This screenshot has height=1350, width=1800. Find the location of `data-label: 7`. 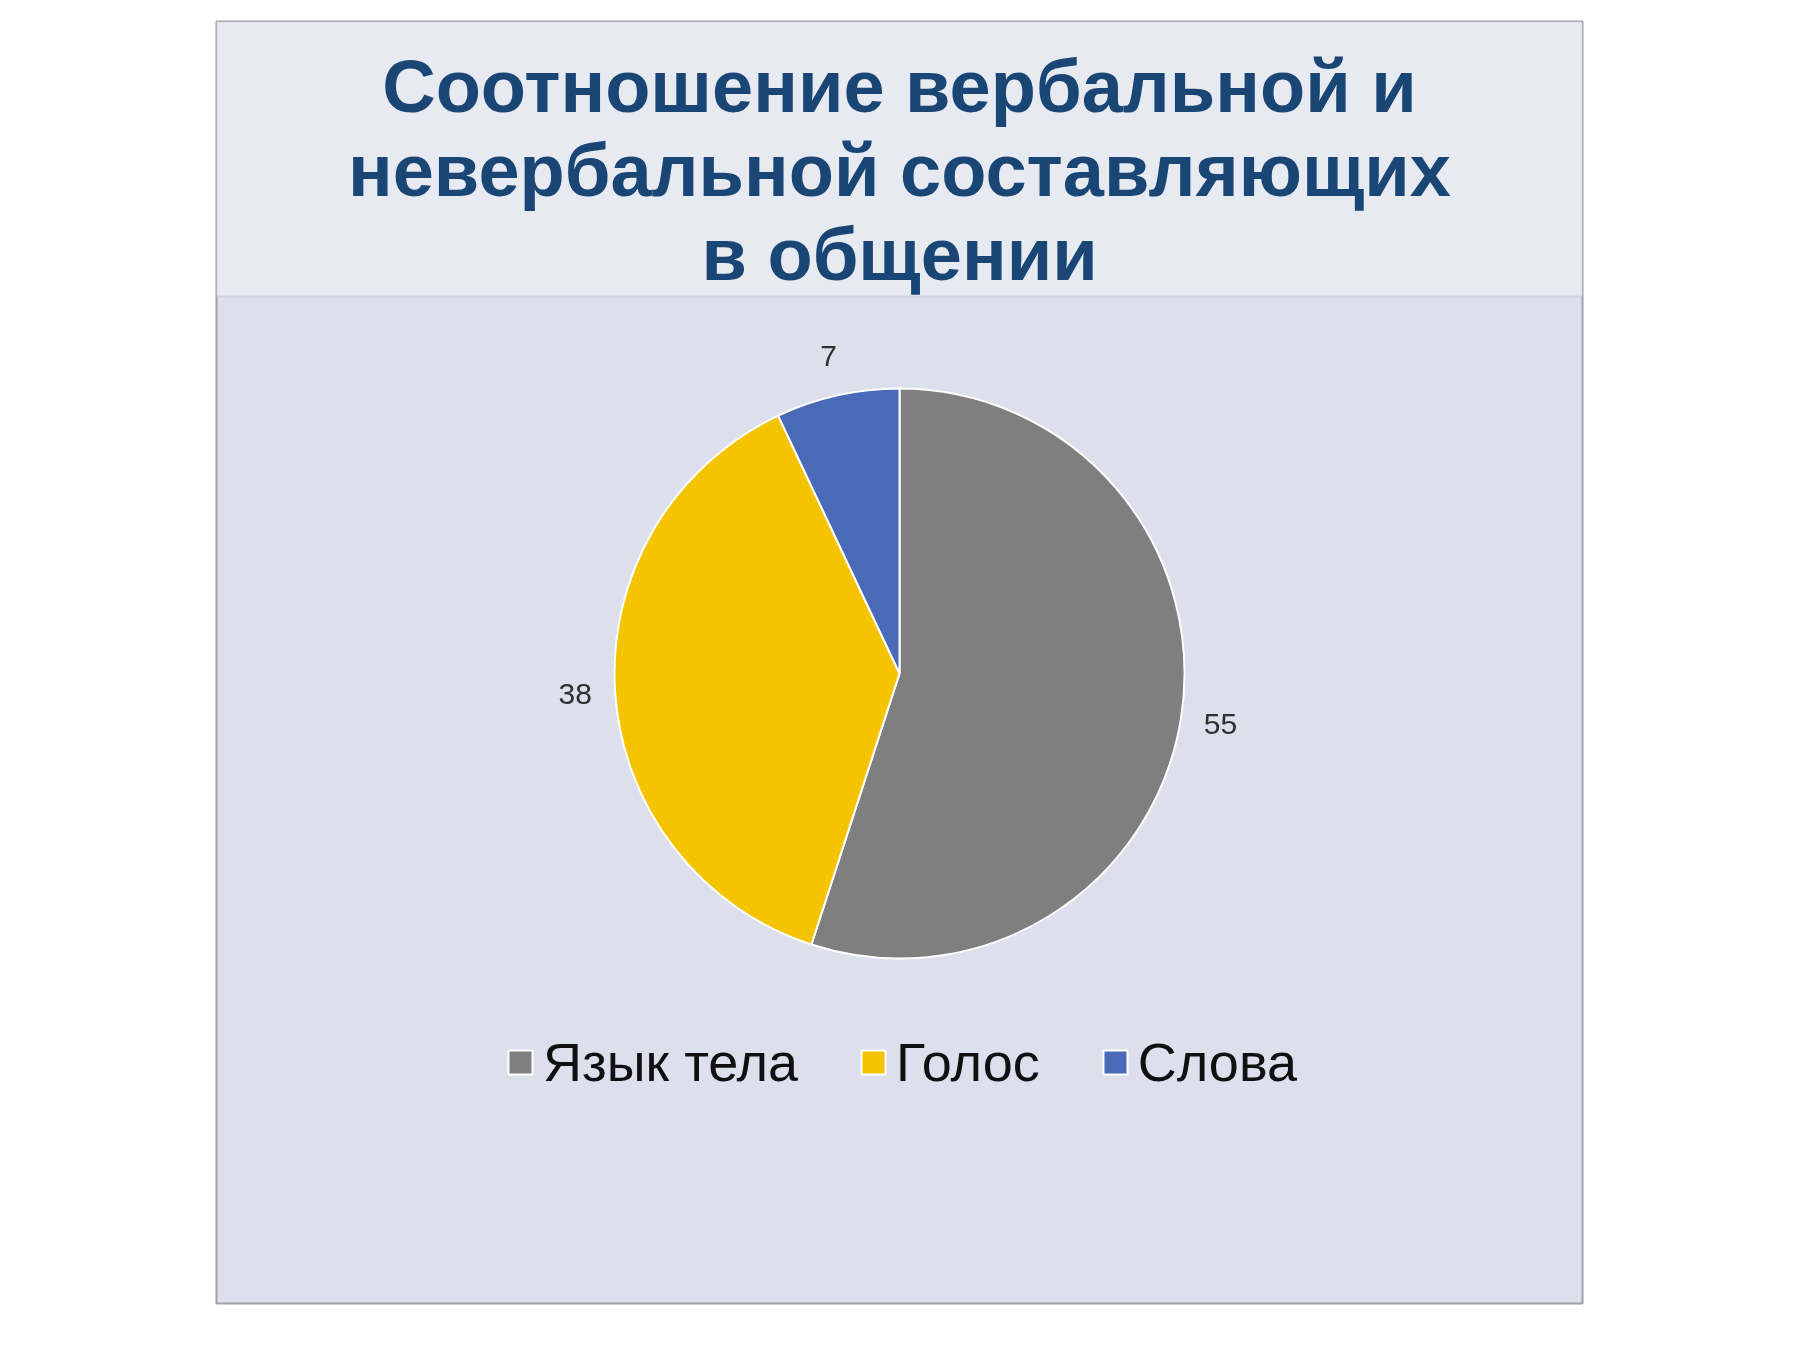

data-label: 7 is located at coordinates (828, 356).